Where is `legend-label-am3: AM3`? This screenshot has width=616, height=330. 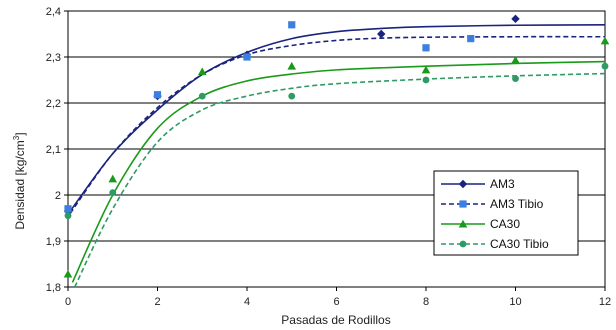
legend-label-am3: AM3 is located at coordinates (502, 184).